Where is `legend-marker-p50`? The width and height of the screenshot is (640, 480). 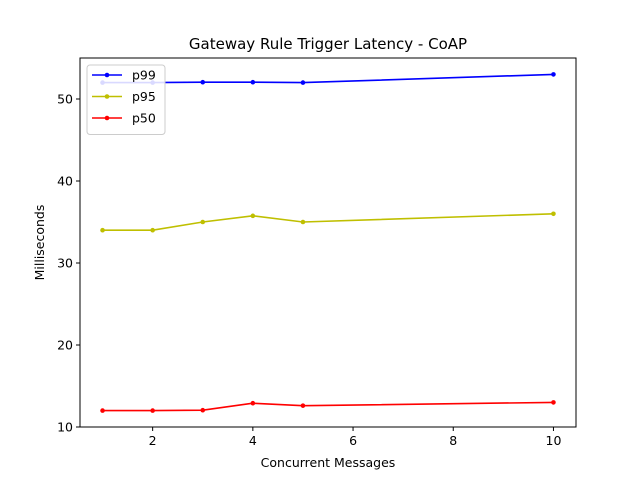
legend-marker-p50 is located at coordinates (107, 118).